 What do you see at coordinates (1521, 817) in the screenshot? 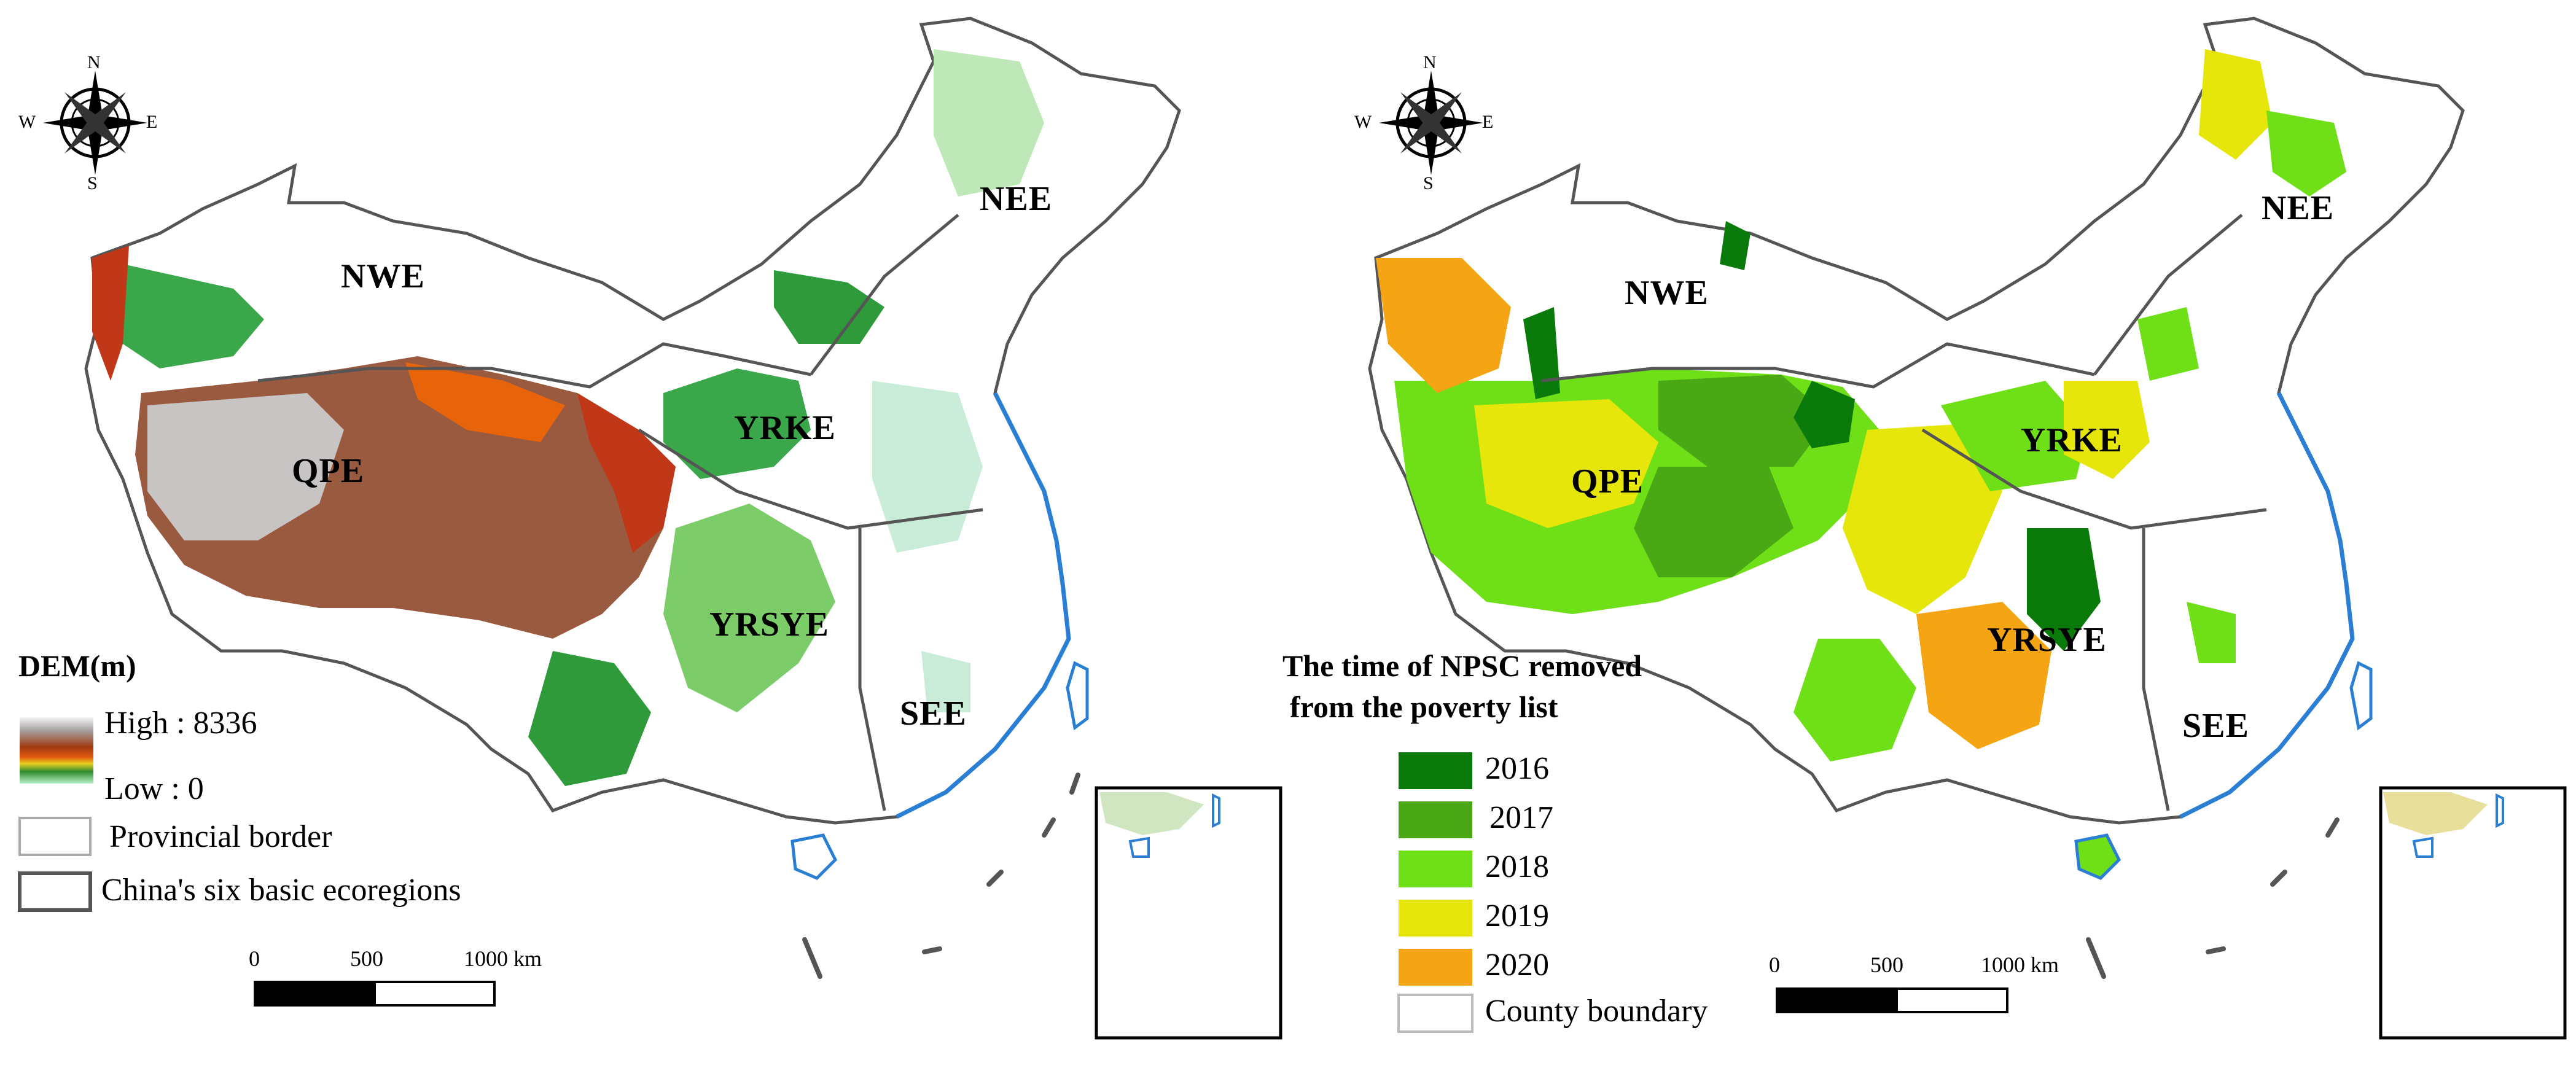
I see `legend-label-2017: 2017` at bounding box center [1521, 817].